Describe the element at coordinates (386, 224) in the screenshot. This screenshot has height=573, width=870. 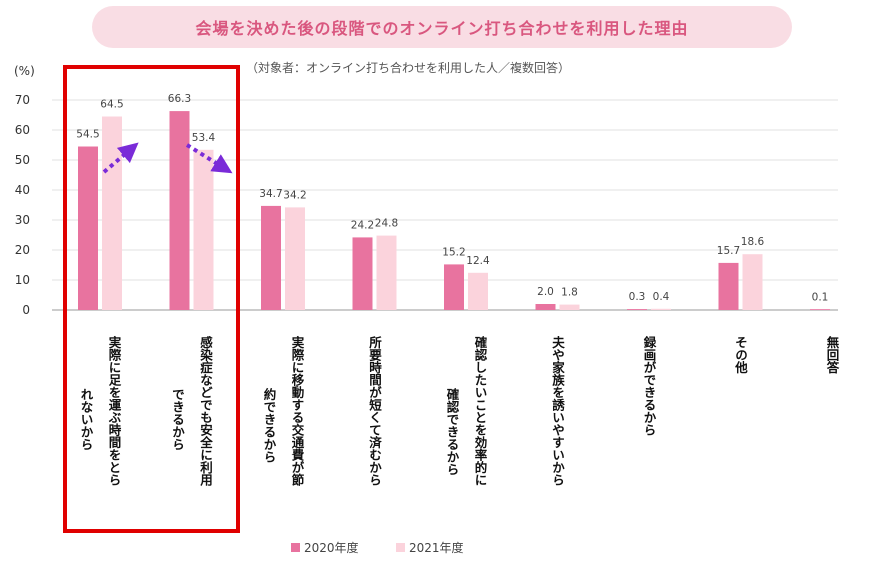
I see `data-label: 24.8` at that location.